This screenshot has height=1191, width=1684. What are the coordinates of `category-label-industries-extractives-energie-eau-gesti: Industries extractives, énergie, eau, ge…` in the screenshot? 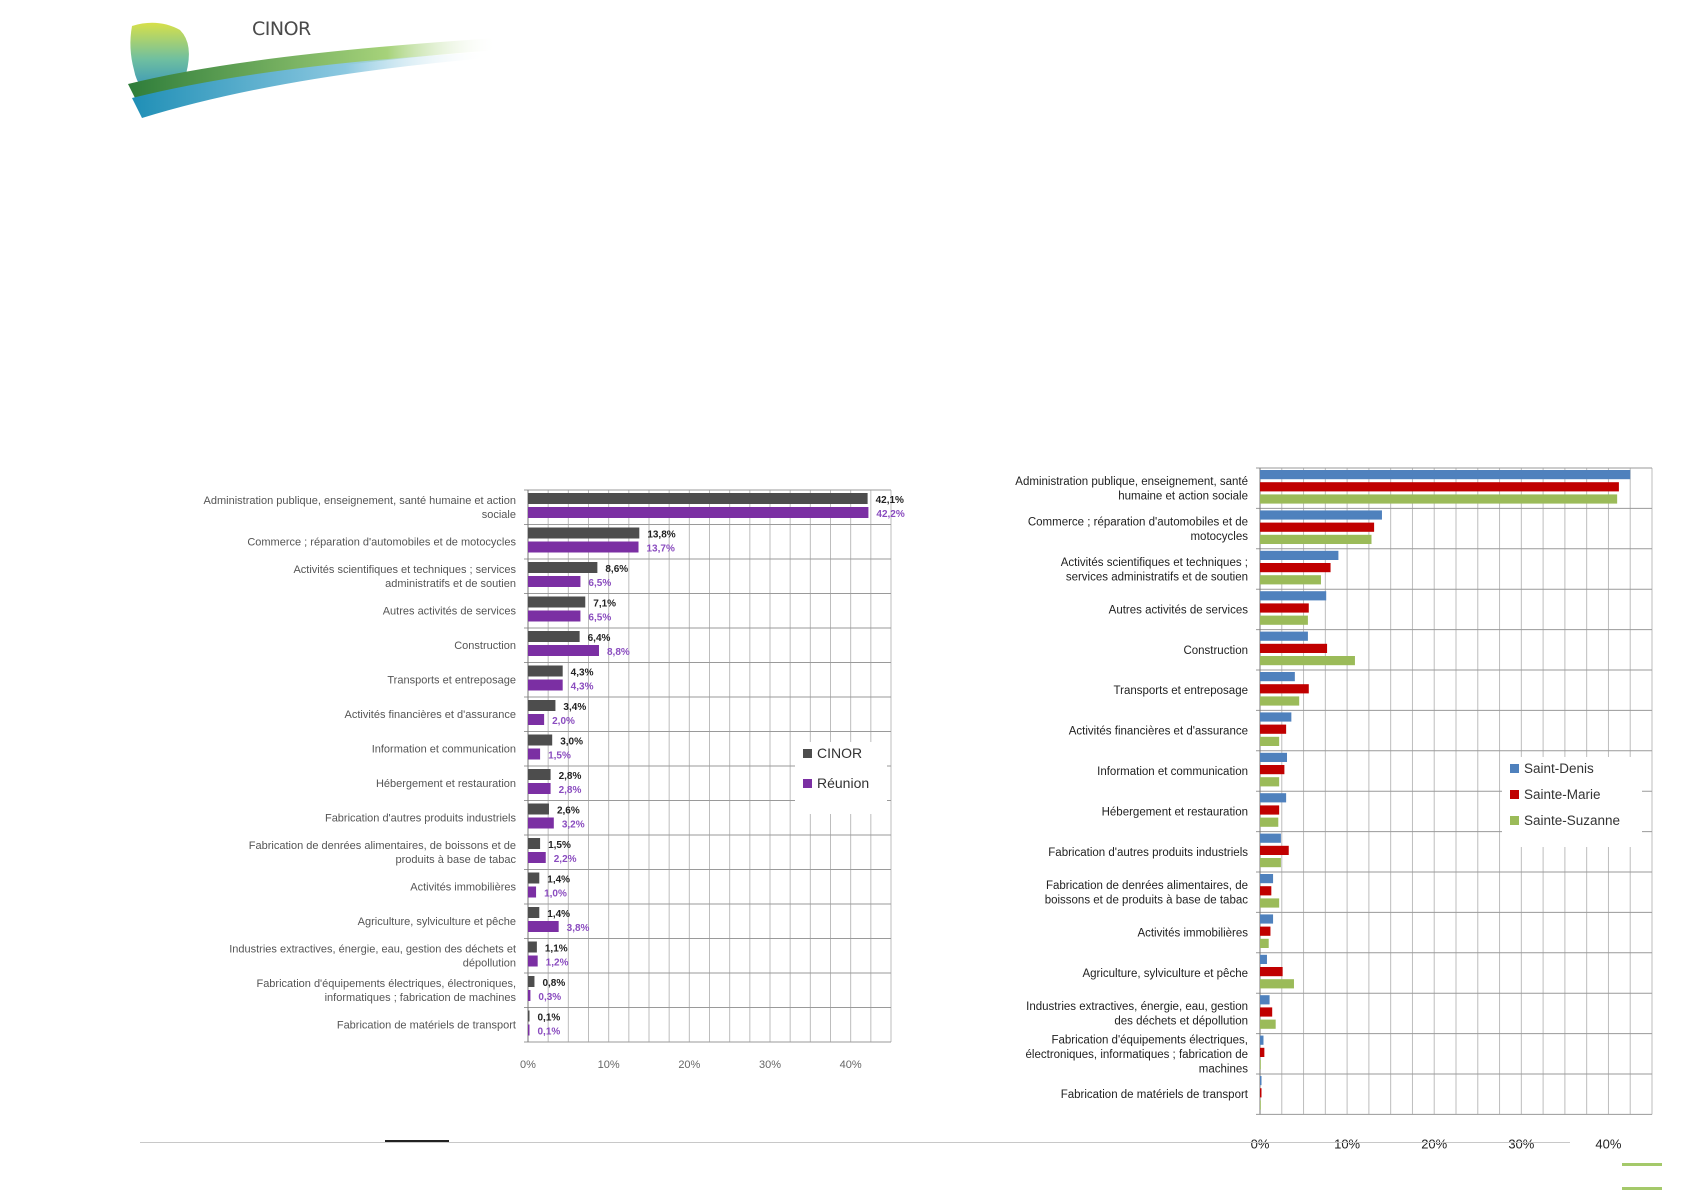 It's located at (372, 957).